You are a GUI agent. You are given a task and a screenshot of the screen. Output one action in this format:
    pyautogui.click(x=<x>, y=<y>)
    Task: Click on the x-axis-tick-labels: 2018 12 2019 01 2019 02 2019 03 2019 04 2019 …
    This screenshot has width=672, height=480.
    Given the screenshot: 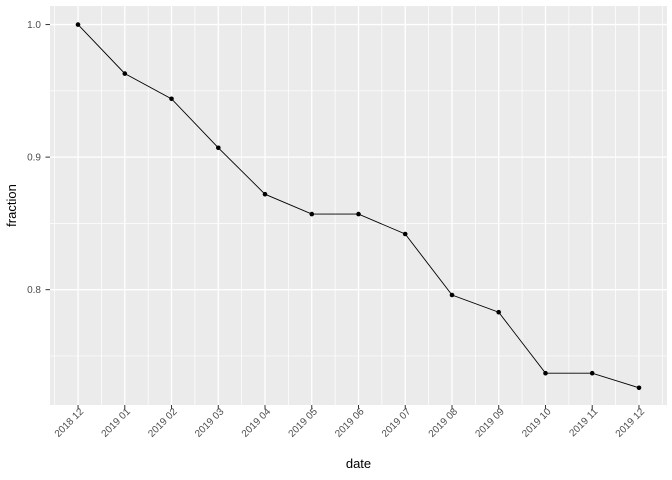 What is the action you would take?
    pyautogui.click(x=350, y=423)
    